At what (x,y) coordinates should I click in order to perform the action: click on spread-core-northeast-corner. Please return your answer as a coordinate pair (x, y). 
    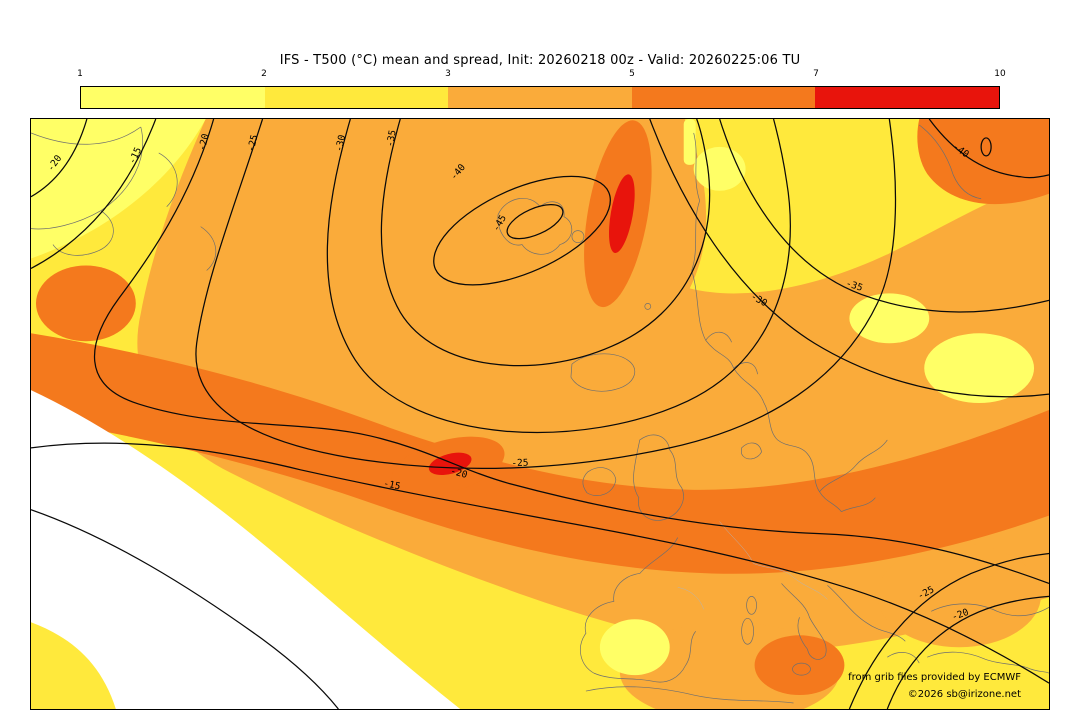
    Looking at the image, I should click on (983, 162).